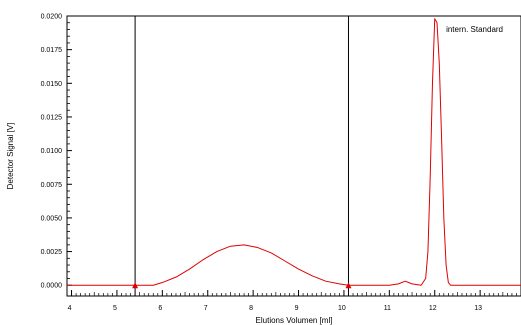  What do you see at coordinates (10, 156) in the screenshot?
I see `y-axis-title: Detector Signal [V]` at bounding box center [10, 156].